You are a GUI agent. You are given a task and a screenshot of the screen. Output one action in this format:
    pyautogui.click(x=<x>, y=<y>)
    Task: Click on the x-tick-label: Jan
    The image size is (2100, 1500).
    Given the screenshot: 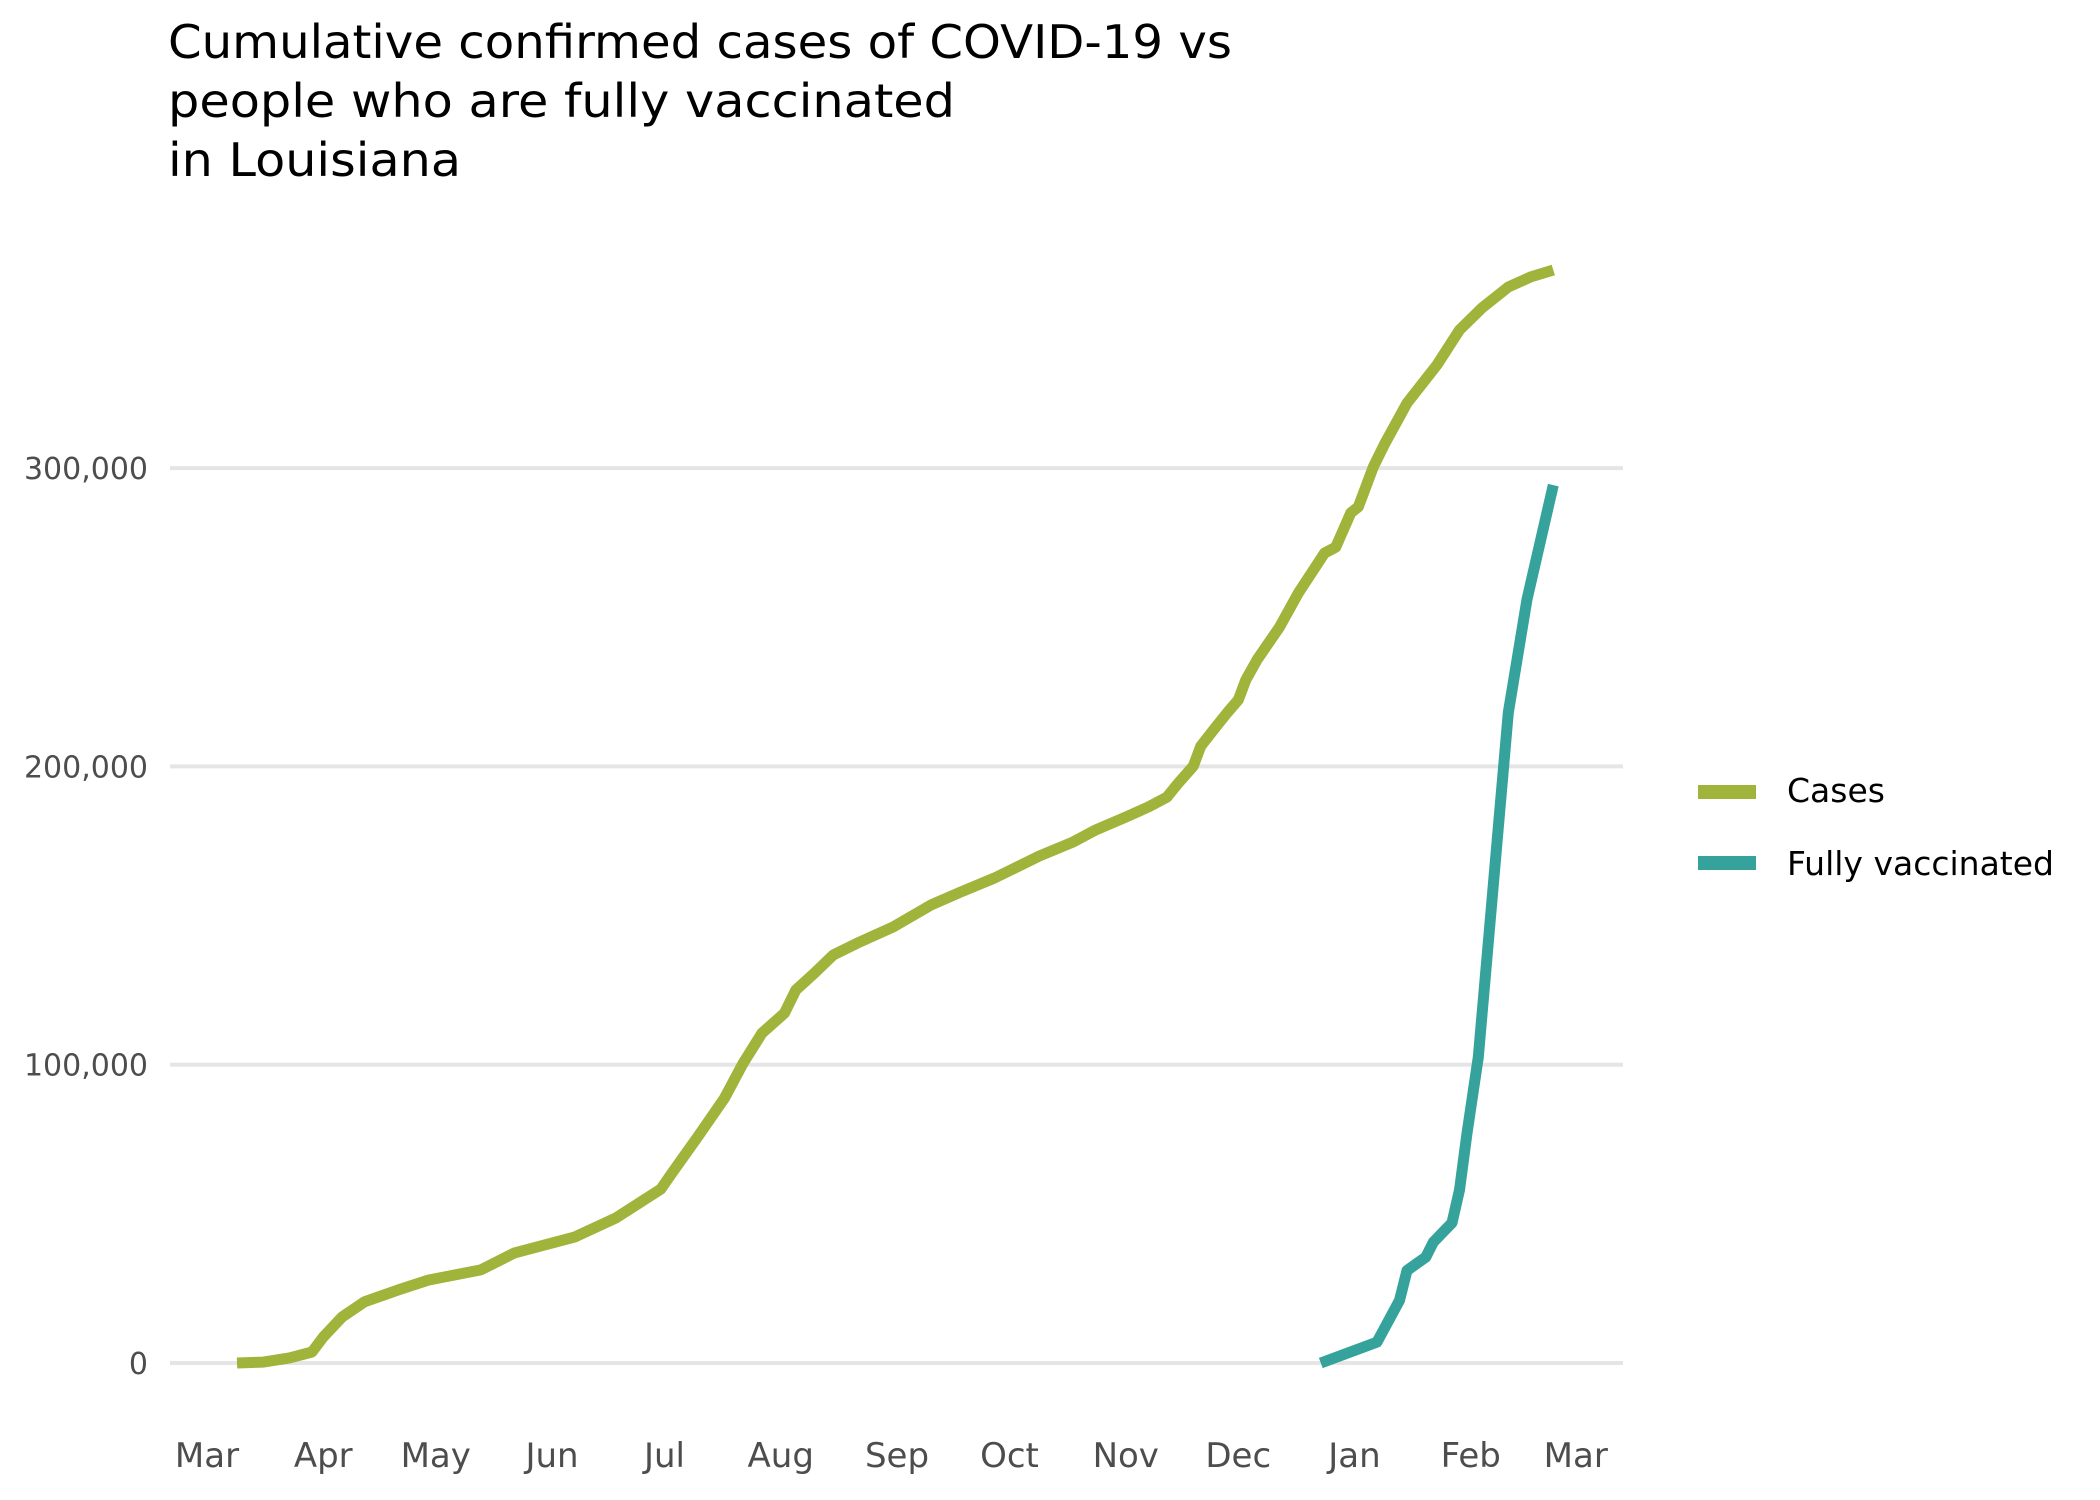 What is the action you would take?
    pyautogui.click(x=1353, y=1456)
    